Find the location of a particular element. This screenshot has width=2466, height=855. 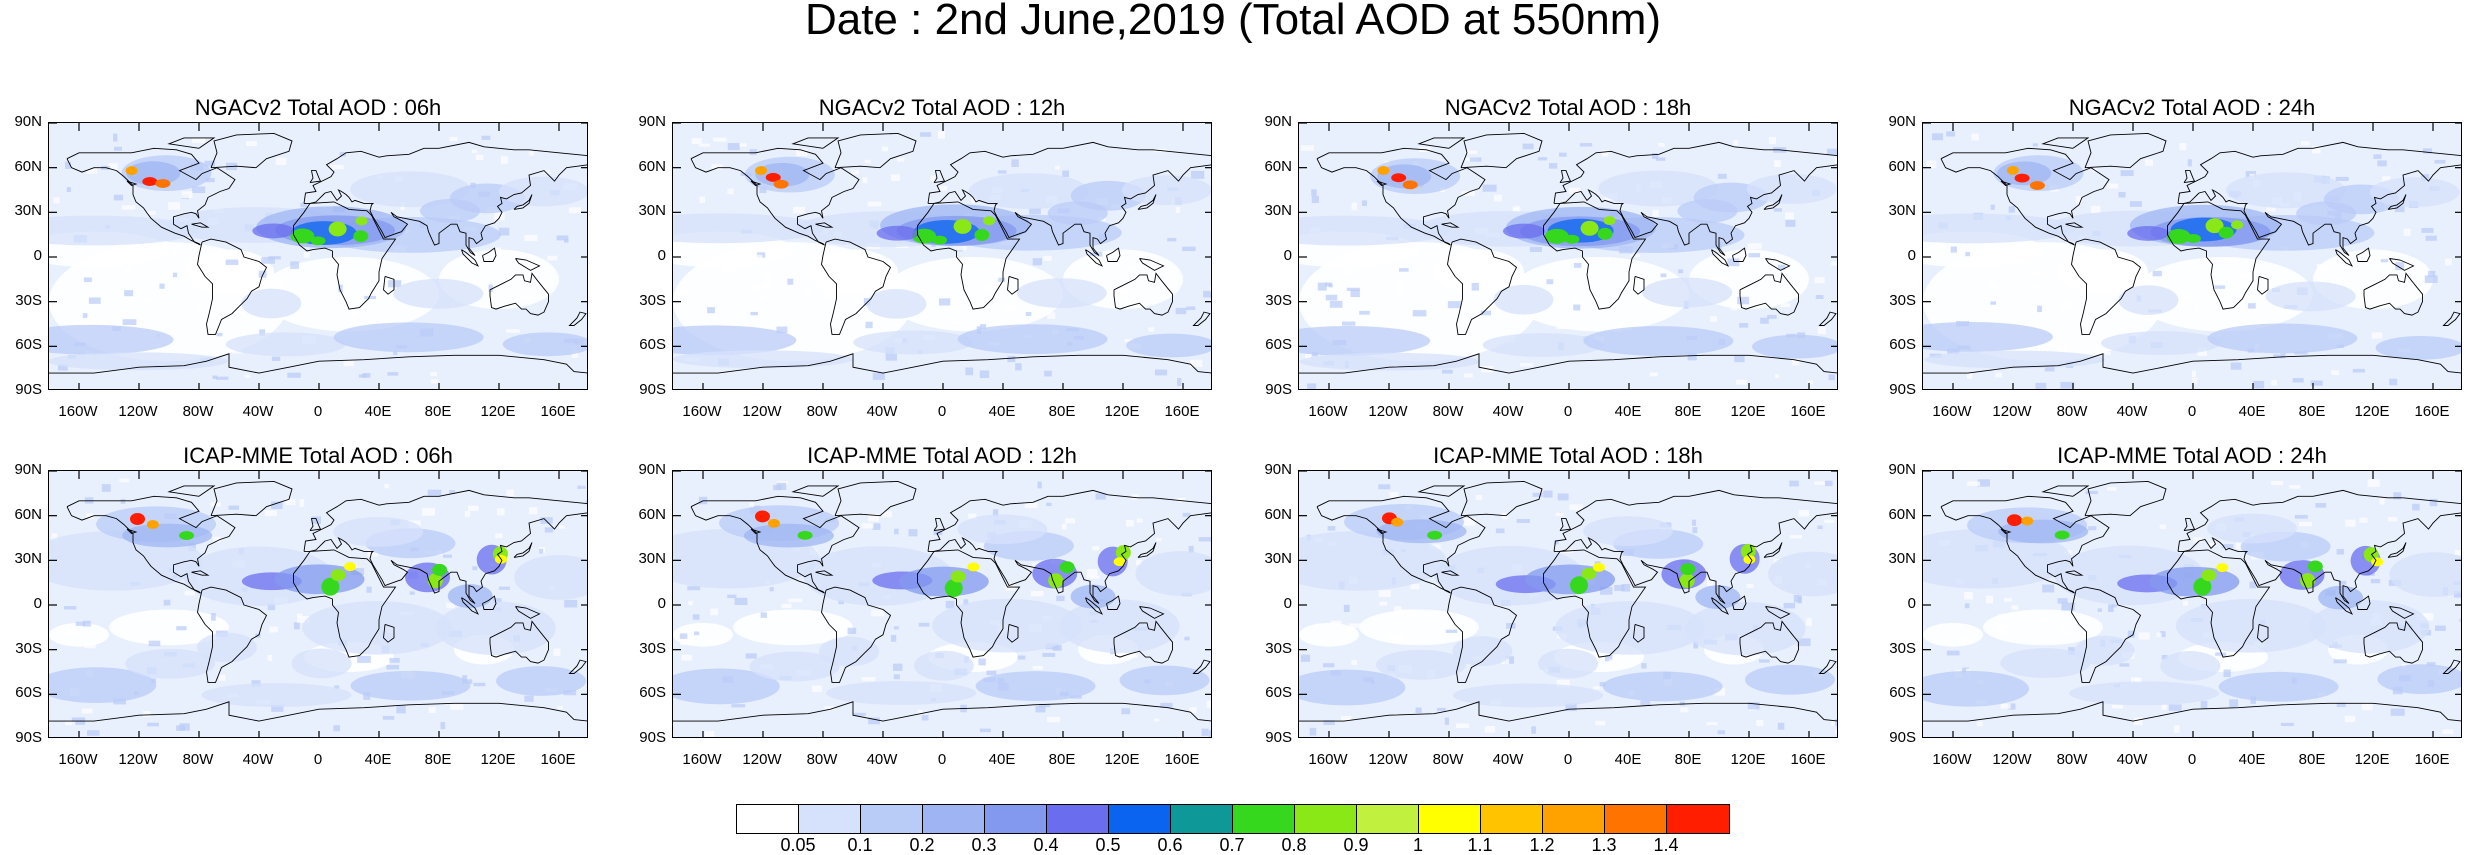

panel-title: NGACv2 Total AOD : 06h is located at coordinates (318, 107).